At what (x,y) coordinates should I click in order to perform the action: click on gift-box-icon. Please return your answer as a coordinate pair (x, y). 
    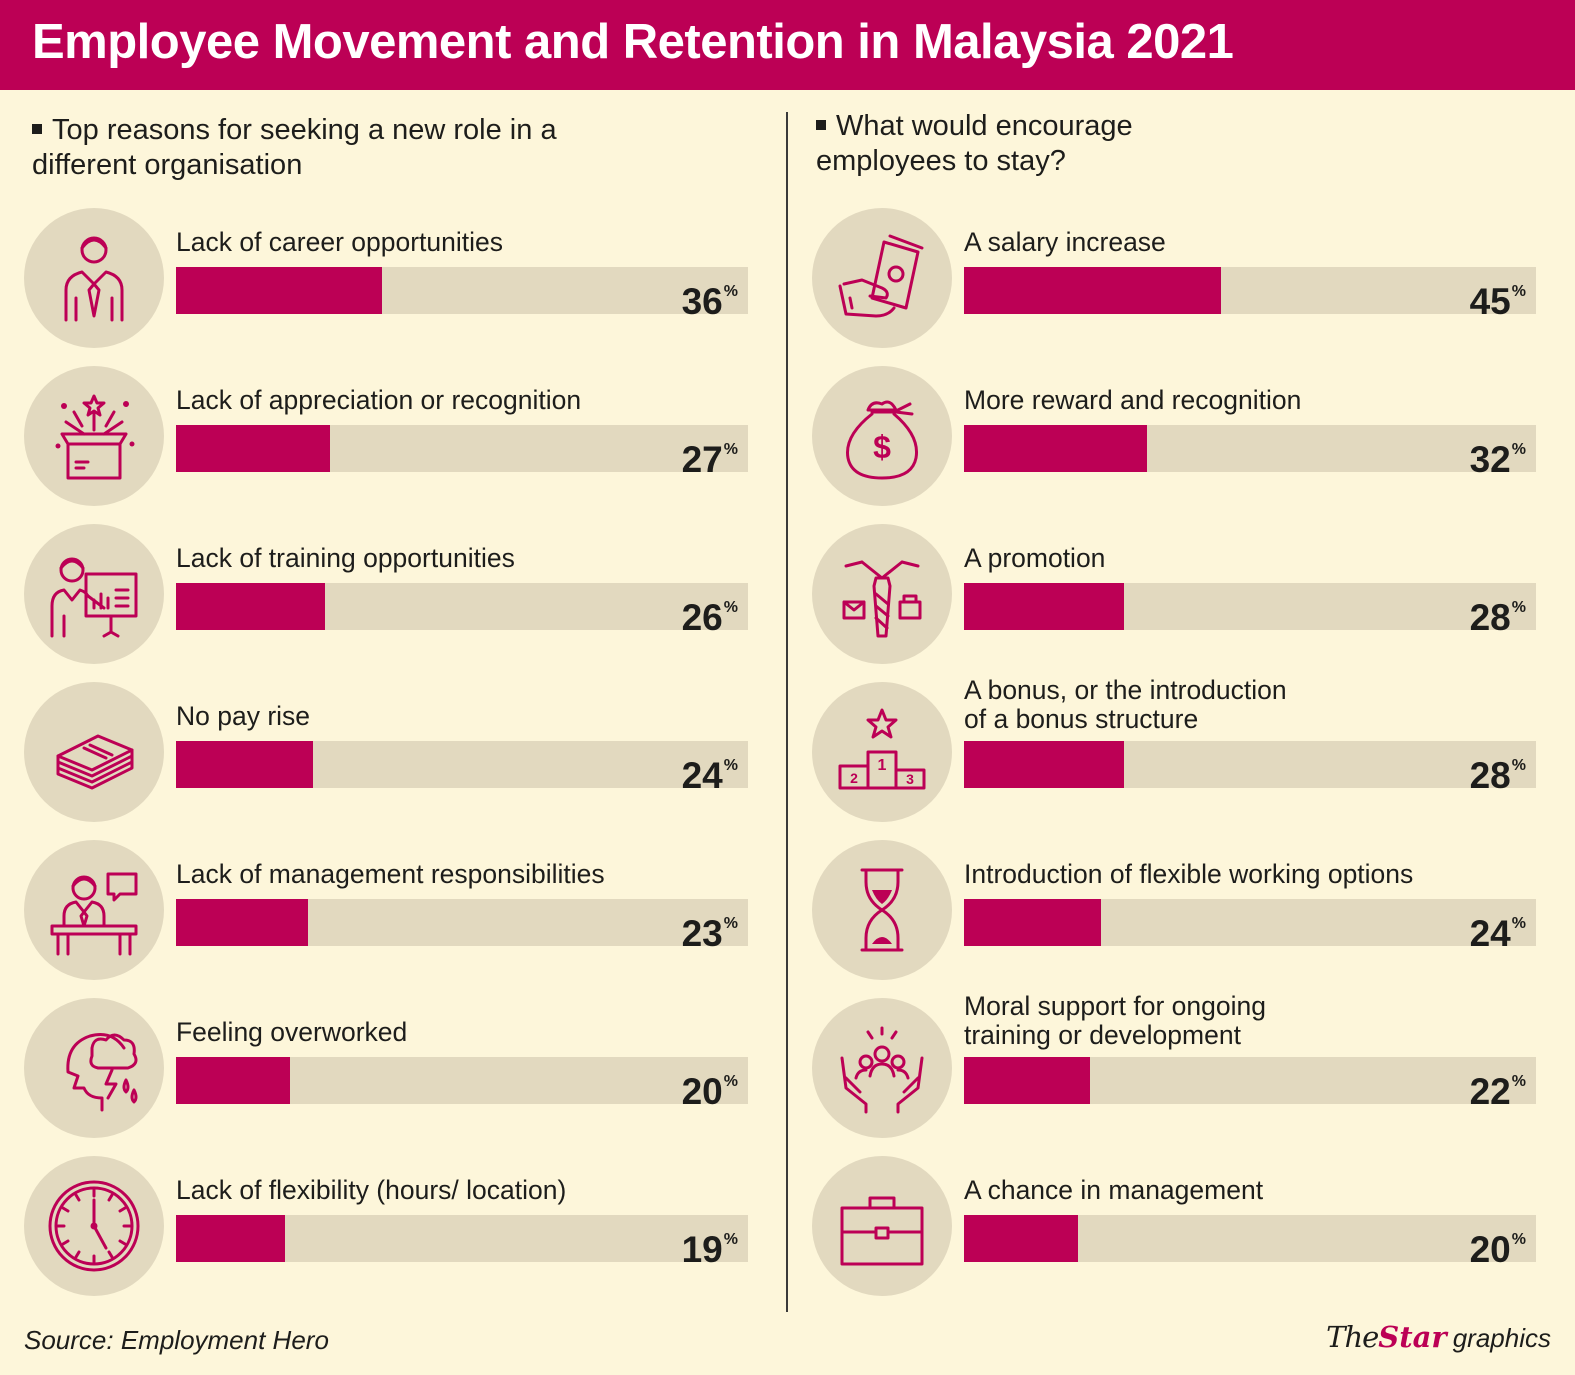
    Looking at the image, I should click on (95, 437).